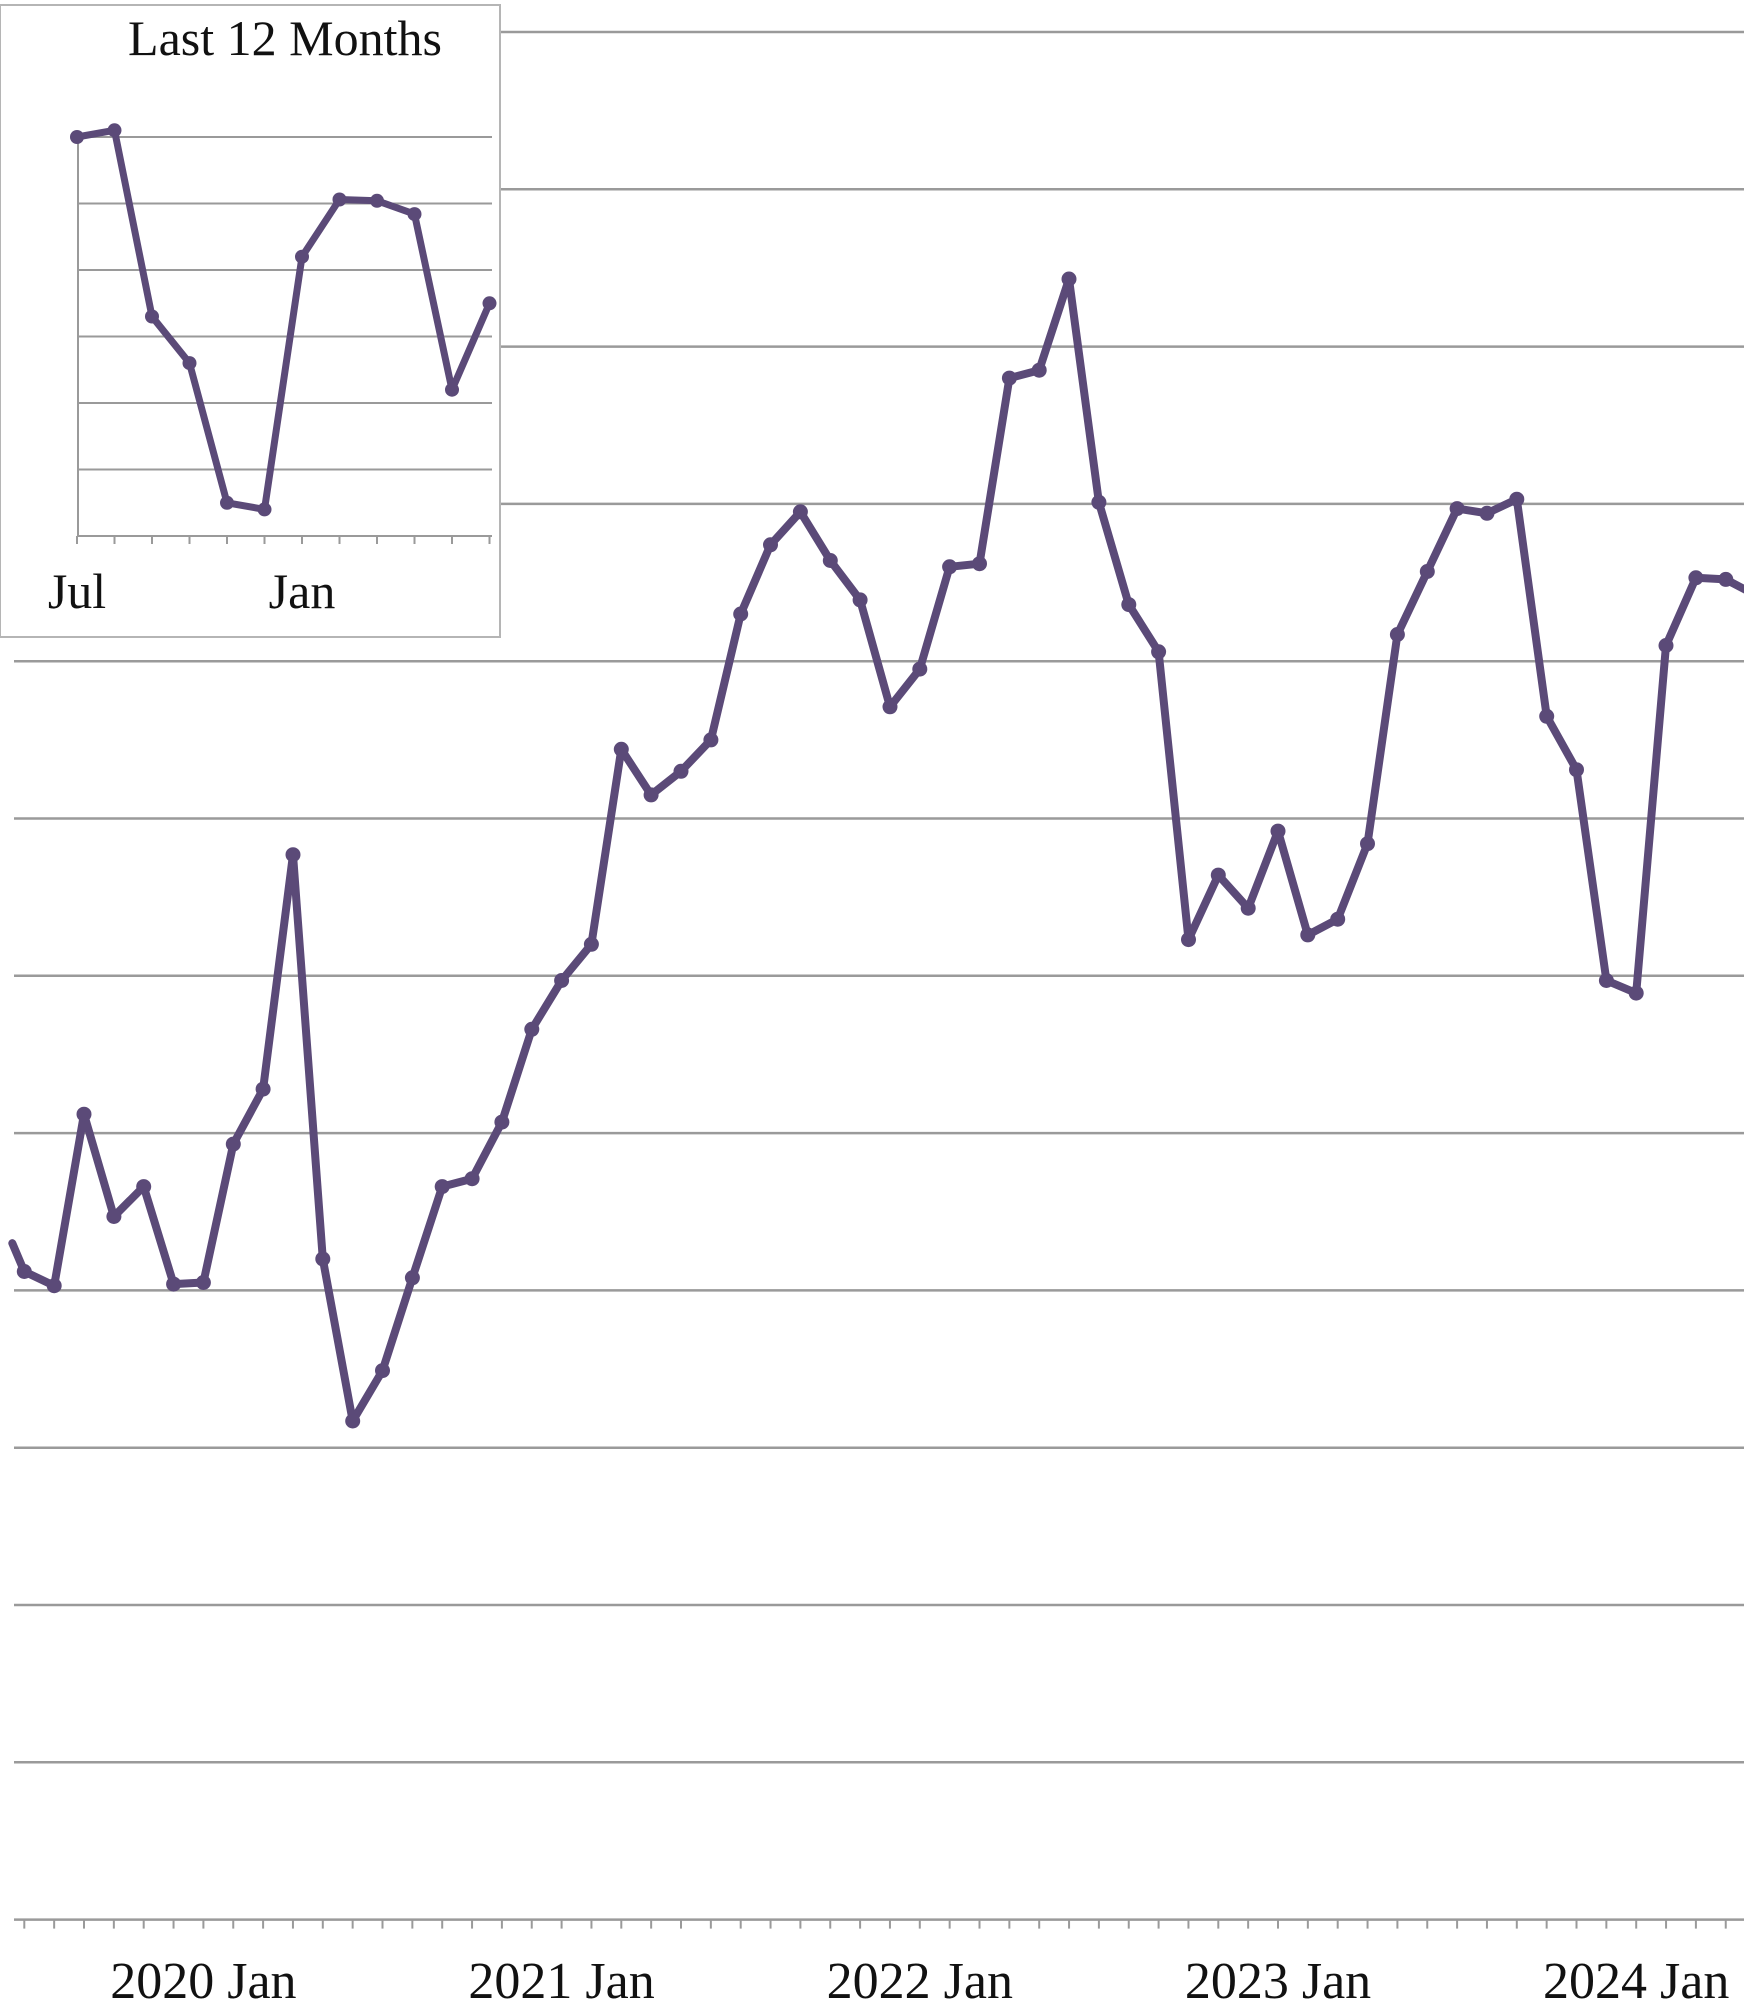 The width and height of the screenshot is (1744, 2007). What do you see at coordinates (561, 1977) in the screenshot?
I see `main-x-tick-label: 2021 Jan` at bounding box center [561, 1977].